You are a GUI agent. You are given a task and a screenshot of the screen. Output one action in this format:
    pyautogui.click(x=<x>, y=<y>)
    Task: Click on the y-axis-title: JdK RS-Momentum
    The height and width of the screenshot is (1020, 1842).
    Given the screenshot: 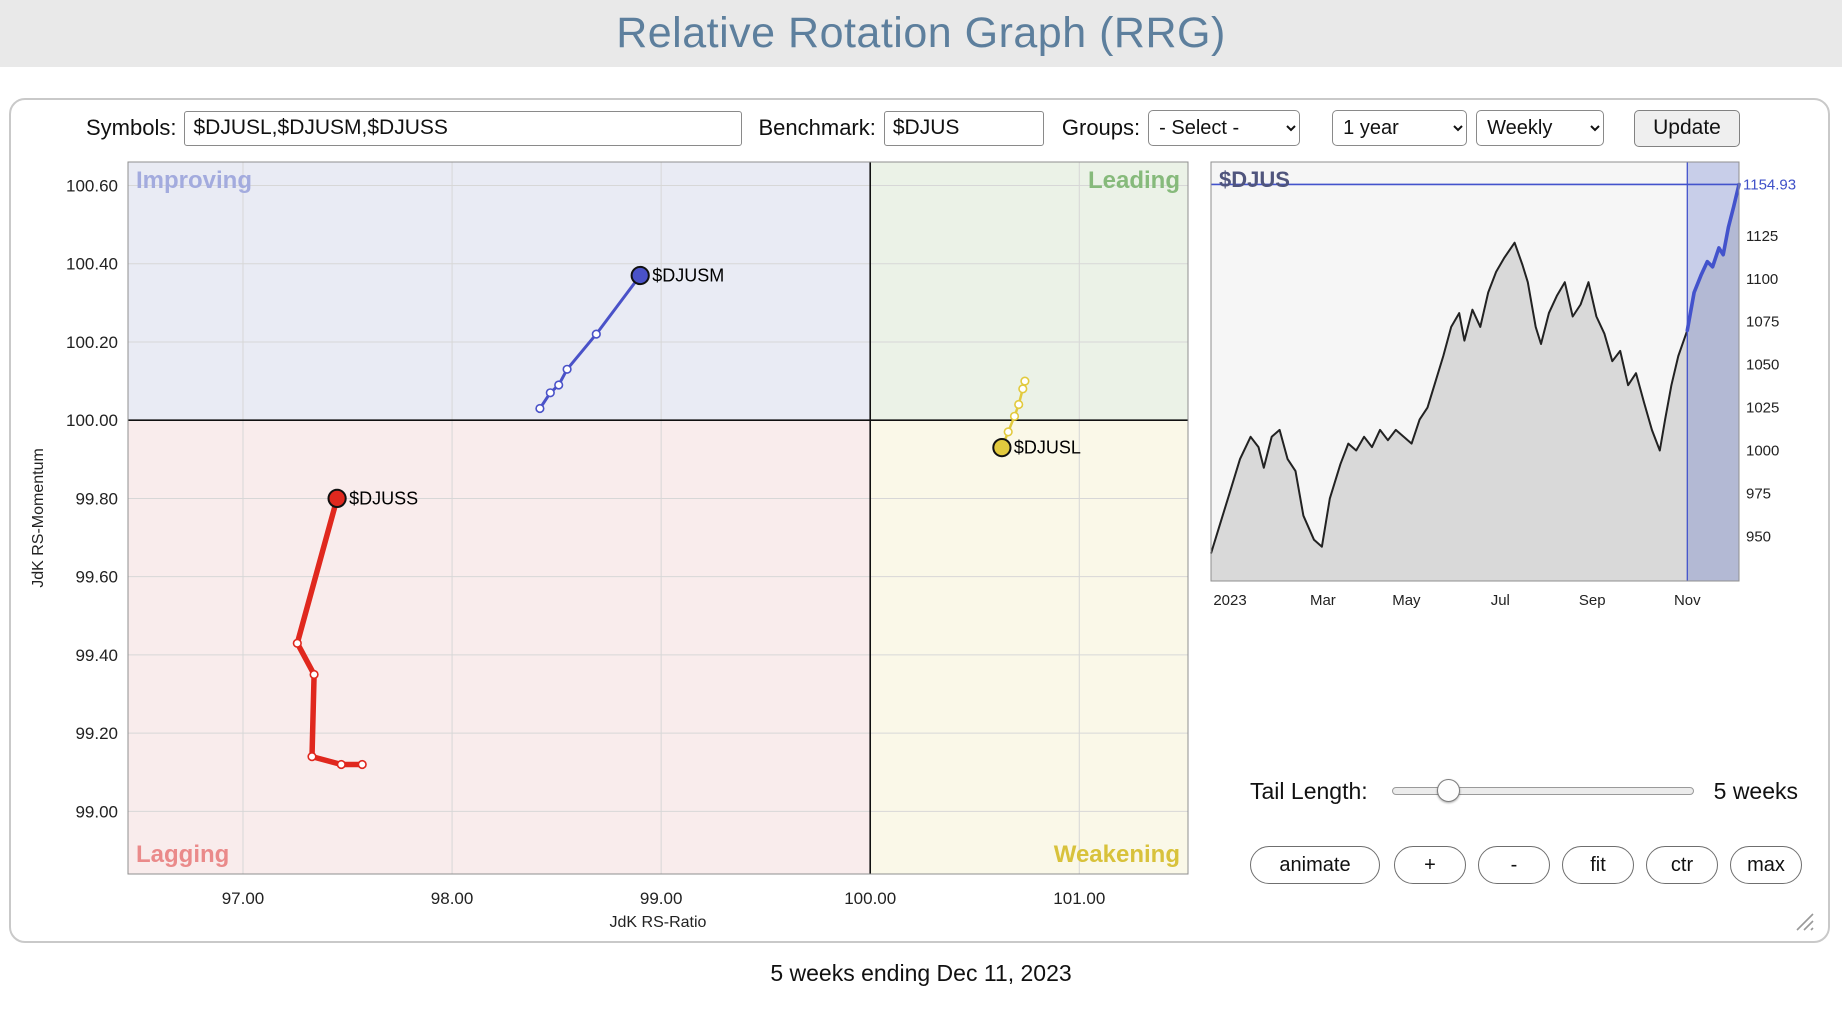 What is the action you would take?
    pyautogui.click(x=39, y=518)
    